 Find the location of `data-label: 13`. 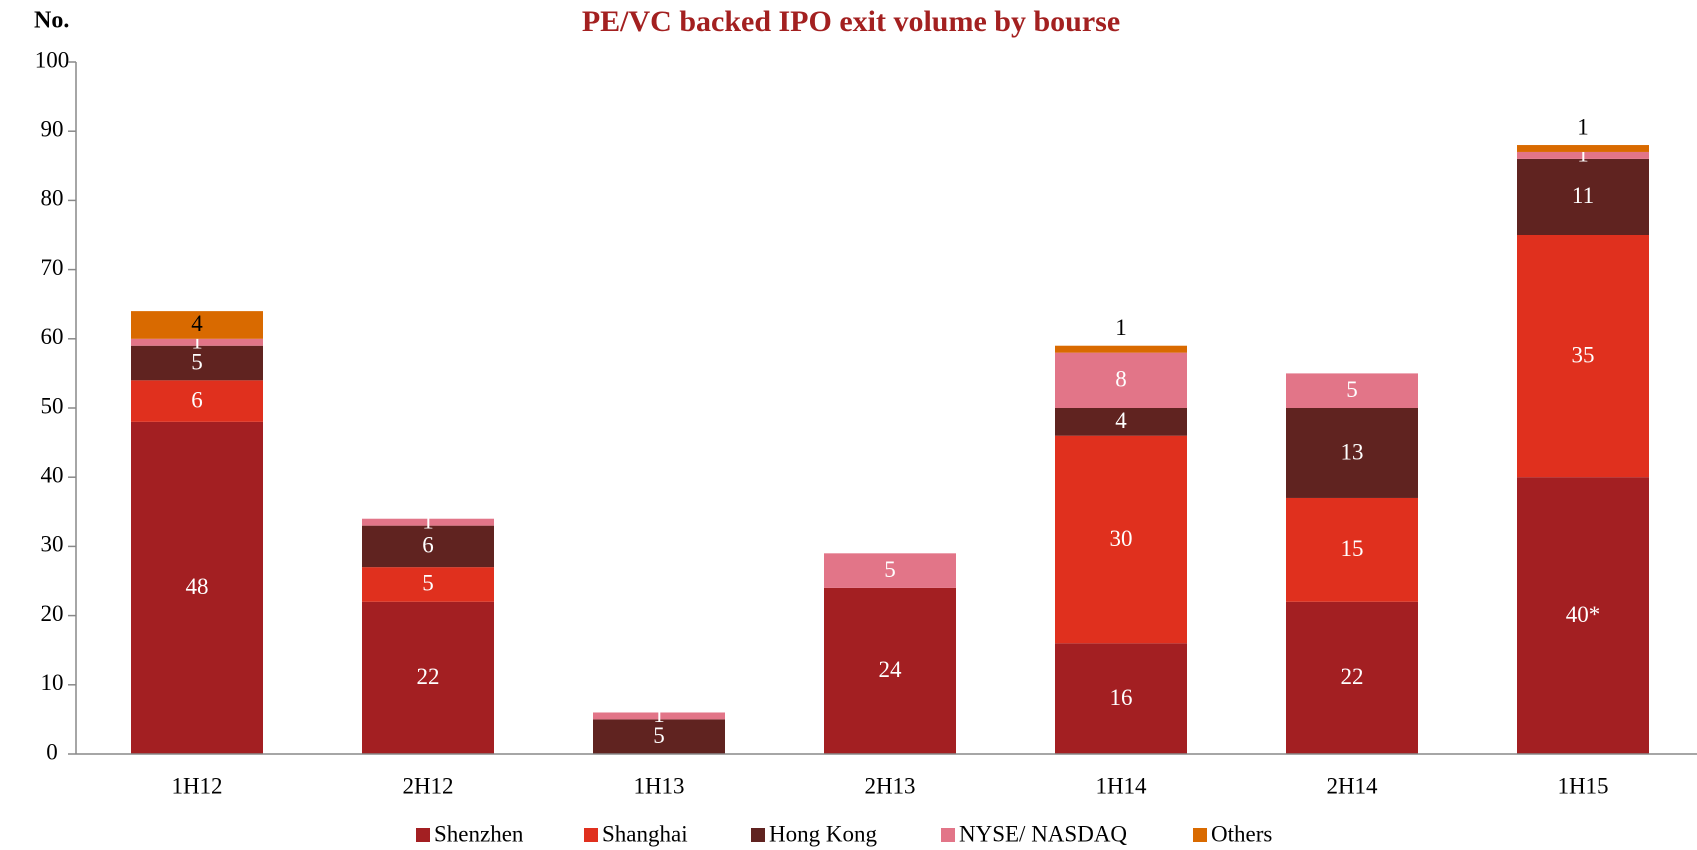

data-label: 13 is located at coordinates (1352, 451).